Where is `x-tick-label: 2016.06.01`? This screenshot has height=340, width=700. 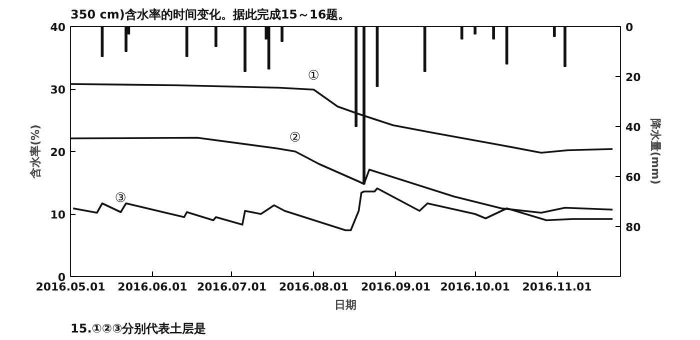
x-tick-label: 2016.06.01 is located at coordinates (153, 287).